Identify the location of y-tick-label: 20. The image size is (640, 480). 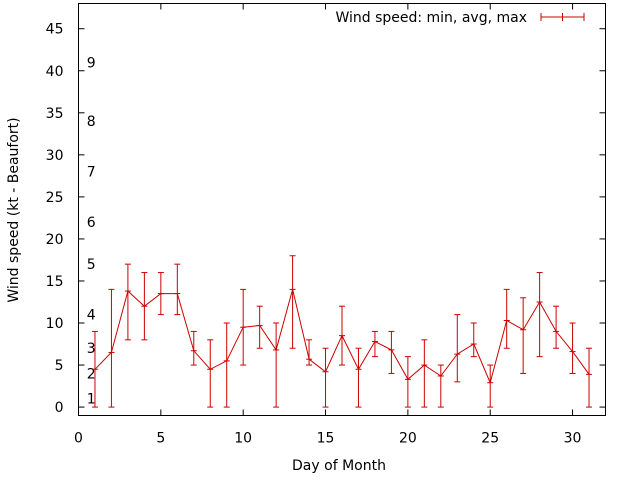
(55, 240).